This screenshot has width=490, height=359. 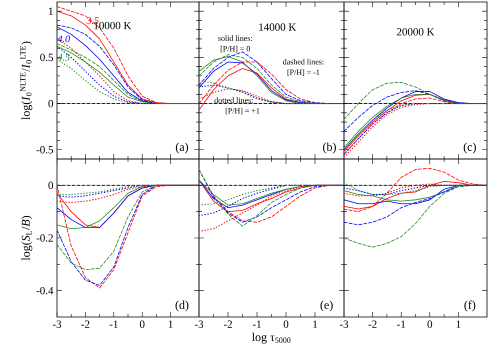 What do you see at coordinates (329, 148) in the screenshot?
I see `annotation: (b)` at bounding box center [329, 148].